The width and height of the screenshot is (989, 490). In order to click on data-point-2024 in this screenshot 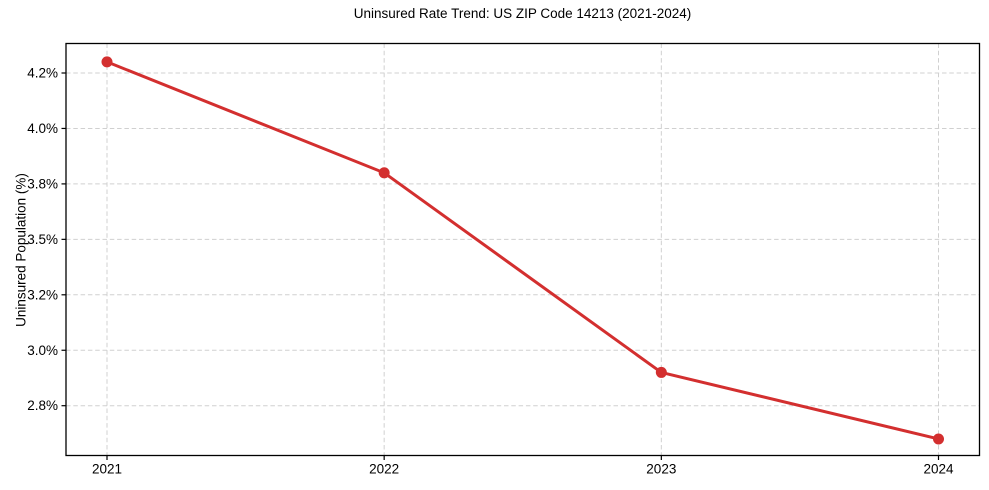, I will do `click(938, 439)`.